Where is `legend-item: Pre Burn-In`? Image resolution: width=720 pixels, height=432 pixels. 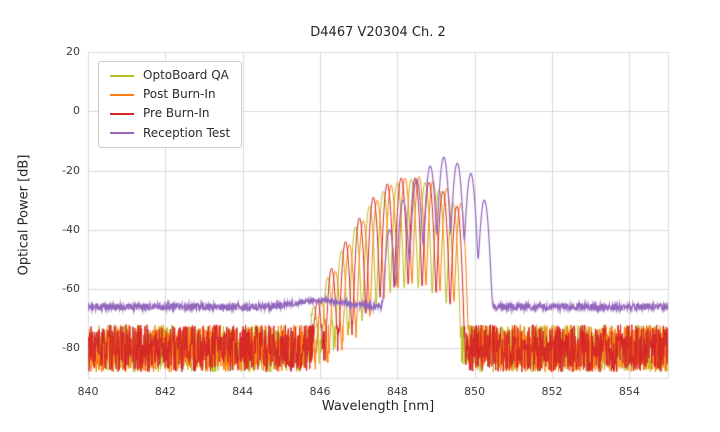 legend-item: Pre Burn-In is located at coordinates (170, 113).